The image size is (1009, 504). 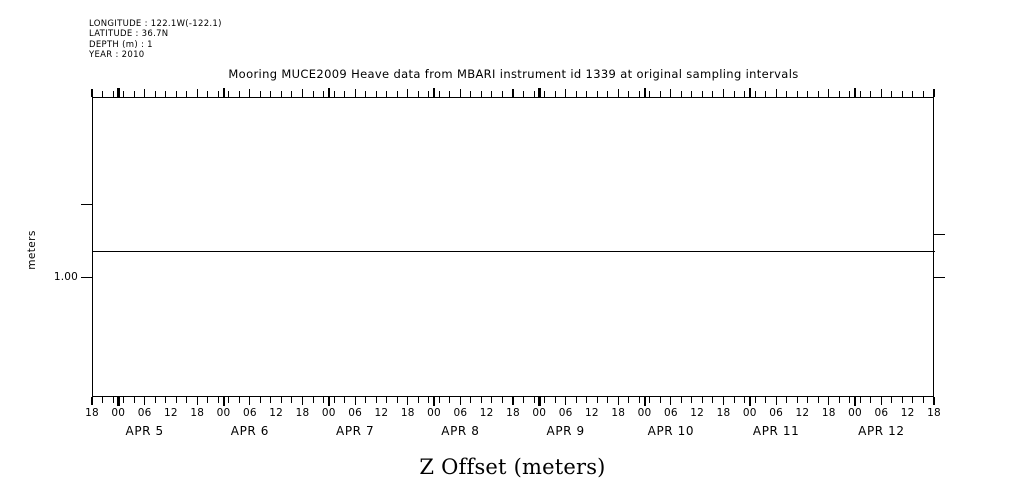 What do you see at coordinates (939, 277) in the screenshot?
I see `tick-right-major` at bounding box center [939, 277].